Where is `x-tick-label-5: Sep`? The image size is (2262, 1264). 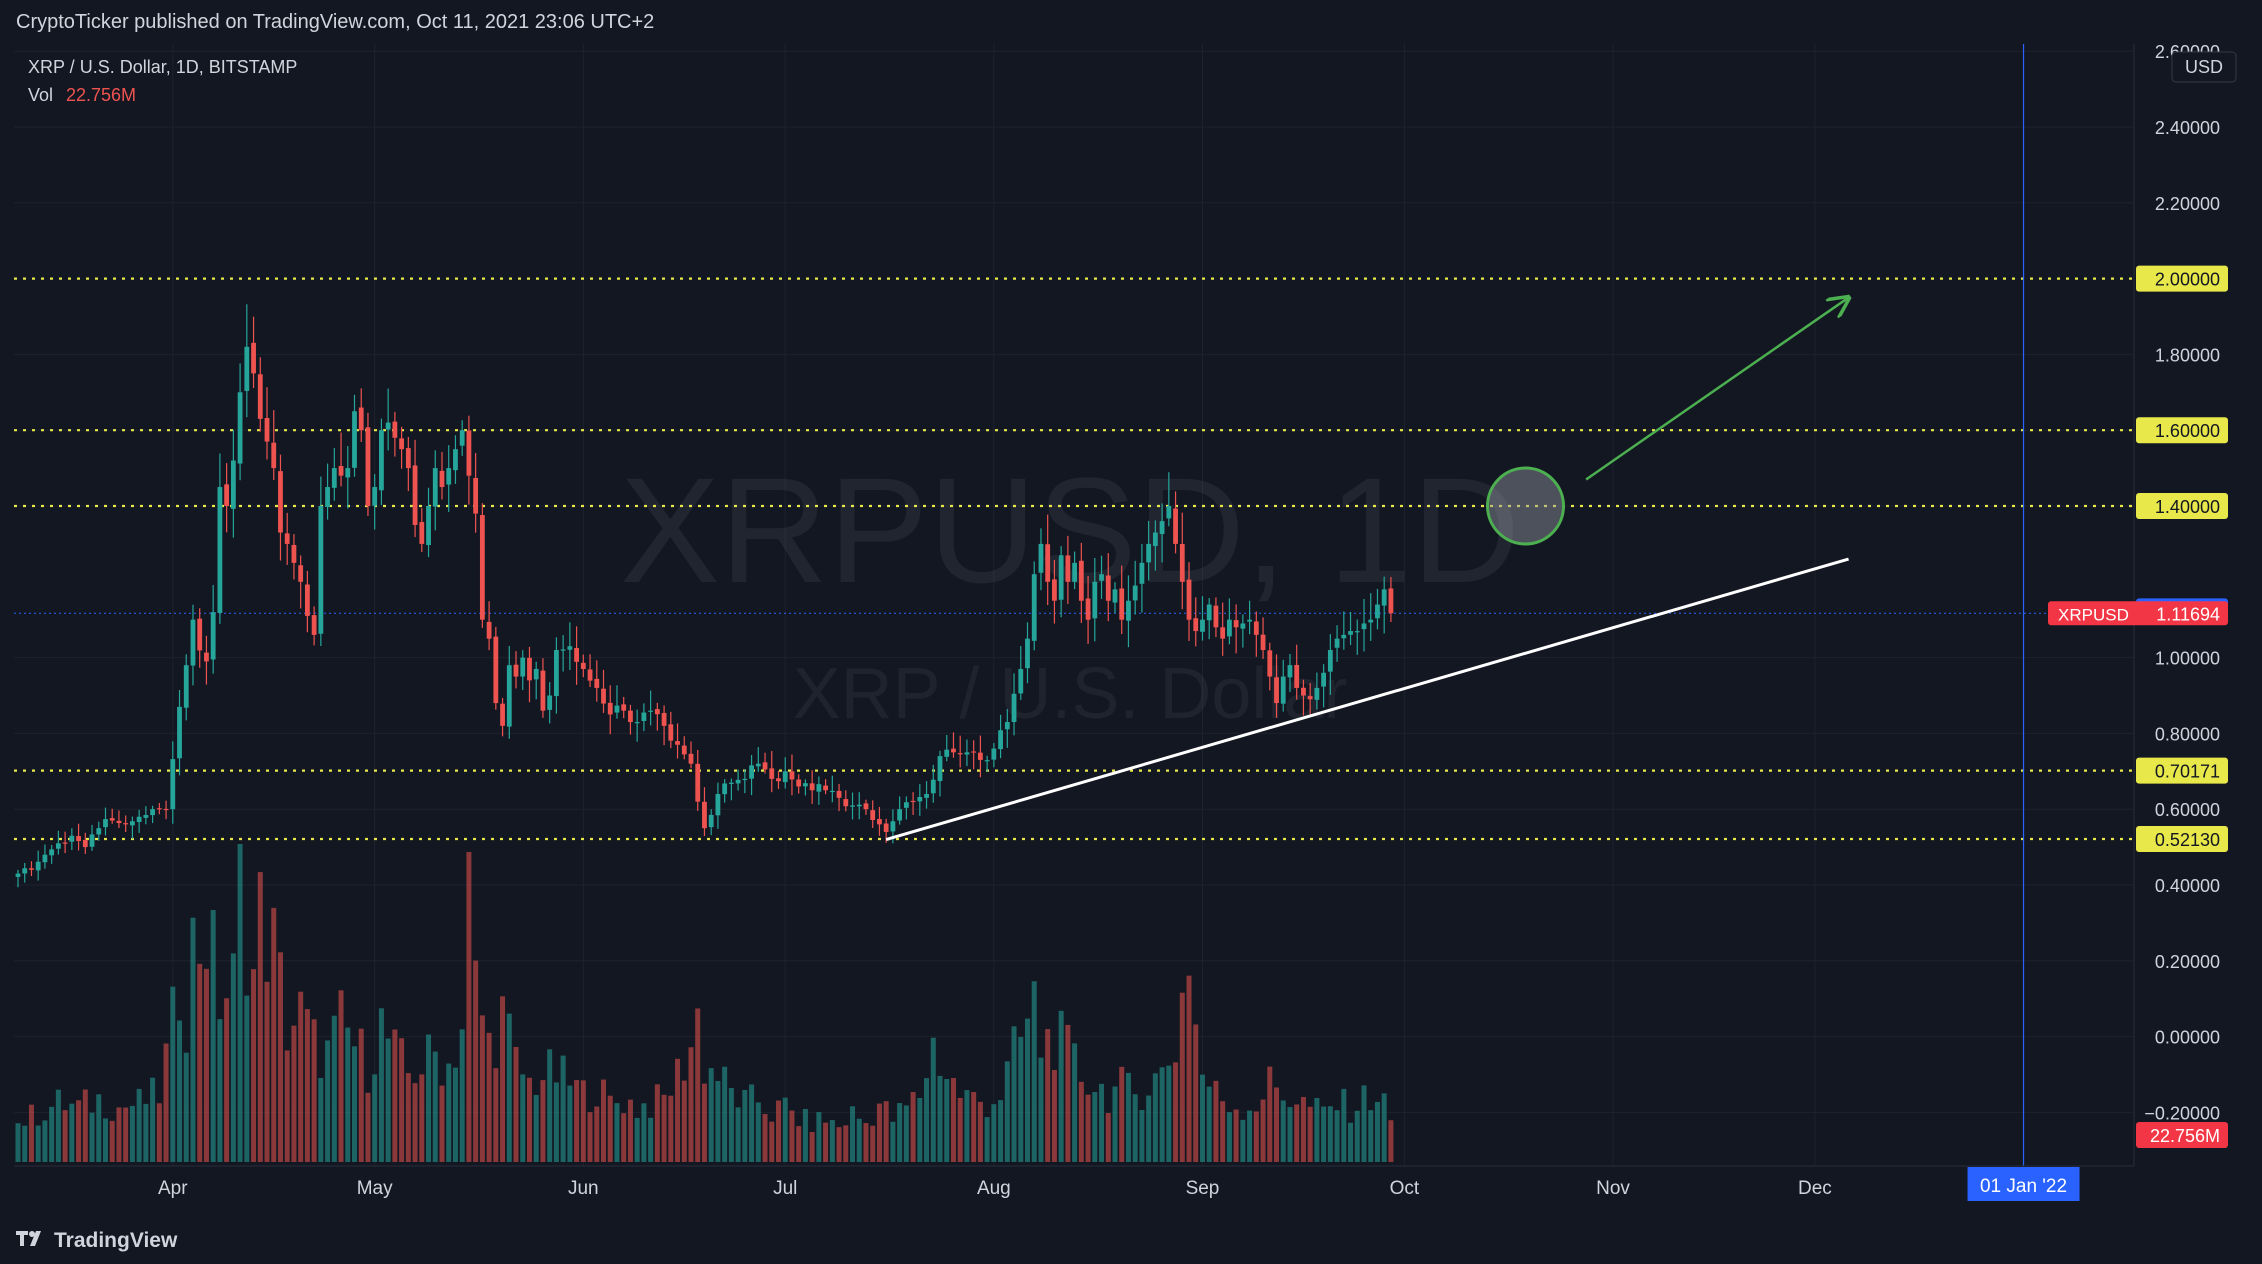
x-tick-label-5: Sep is located at coordinates (1203, 1188).